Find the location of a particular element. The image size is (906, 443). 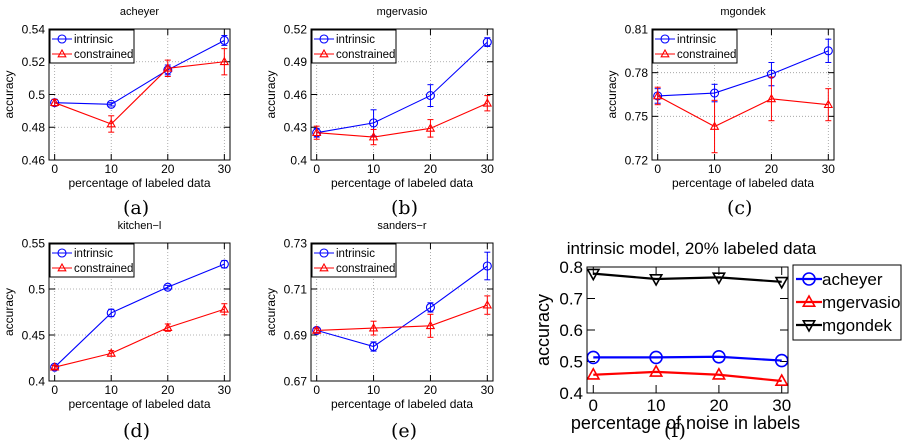

plot-area is located at coordinates (687, 330).